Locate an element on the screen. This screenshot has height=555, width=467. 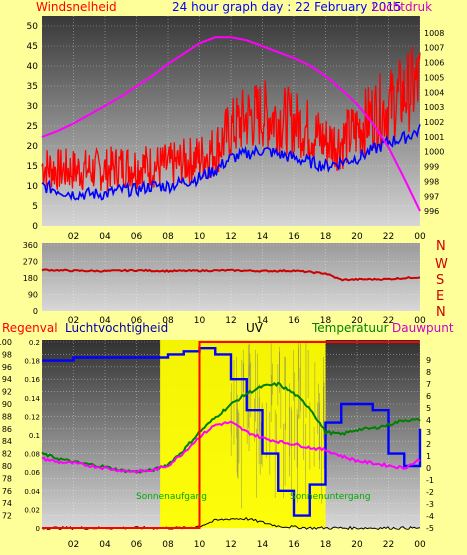
panel1-x-tick-label: 16 is located at coordinates (294, 237).